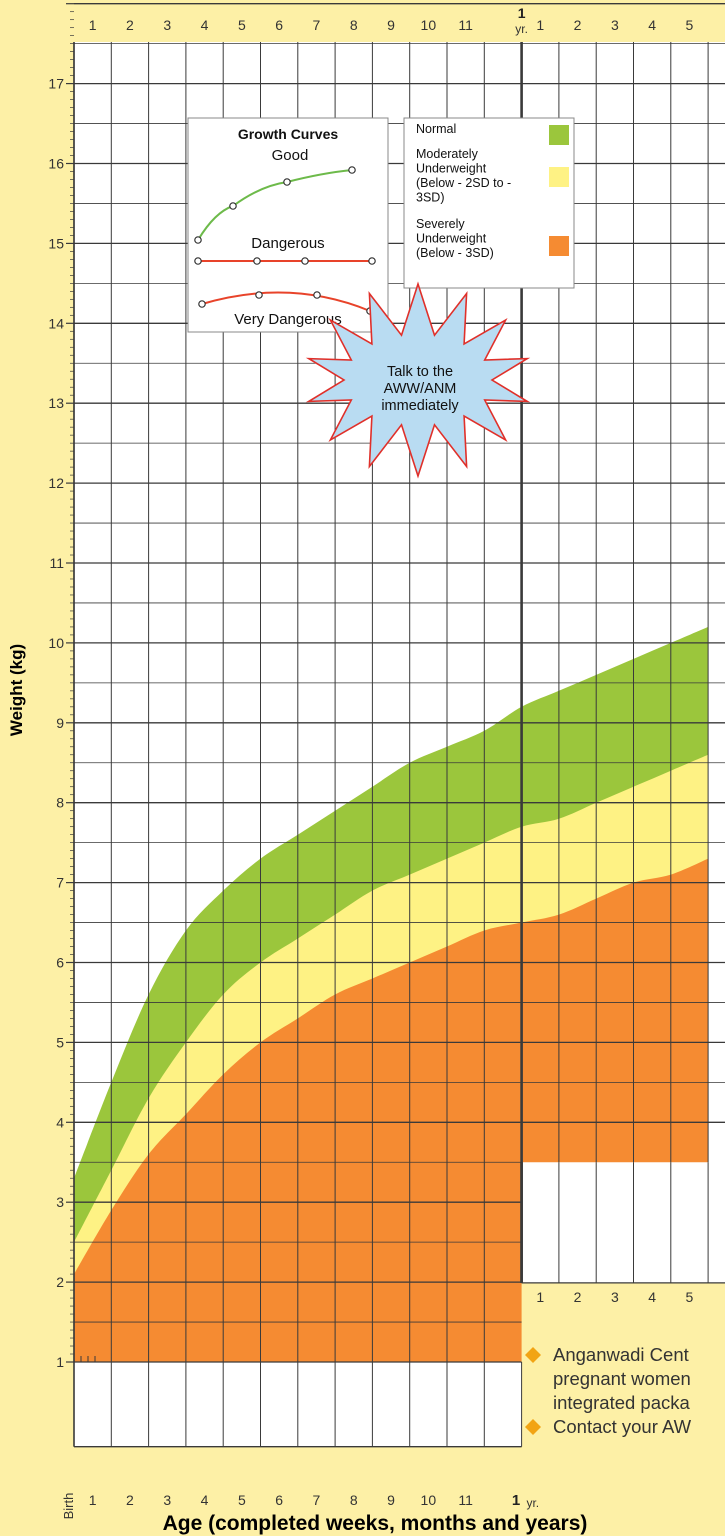 This screenshot has width=725, height=1536. I want to click on bottom-month-label: 4, so click(205, 1500).